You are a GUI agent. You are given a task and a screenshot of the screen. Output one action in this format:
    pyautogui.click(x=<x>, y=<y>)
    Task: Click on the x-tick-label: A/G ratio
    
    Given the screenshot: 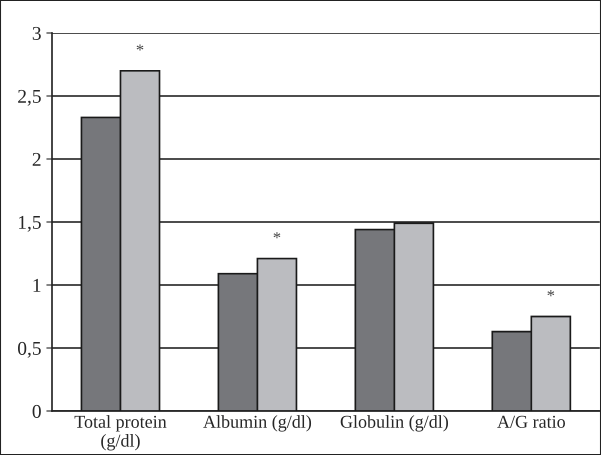 What is the action you would take?
    pyautogui.click(x=531, y=422)
    